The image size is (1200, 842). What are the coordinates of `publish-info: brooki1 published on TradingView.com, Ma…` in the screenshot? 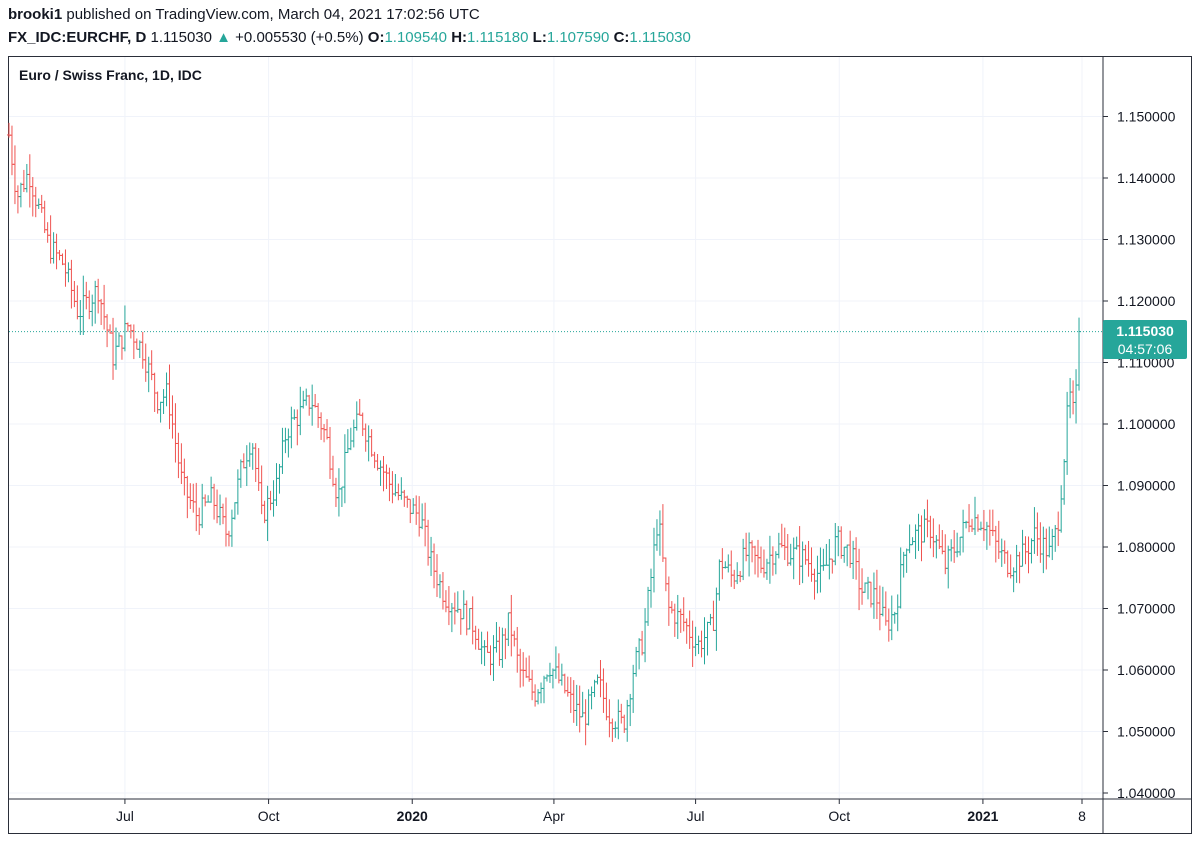 It's located at (244, 14).